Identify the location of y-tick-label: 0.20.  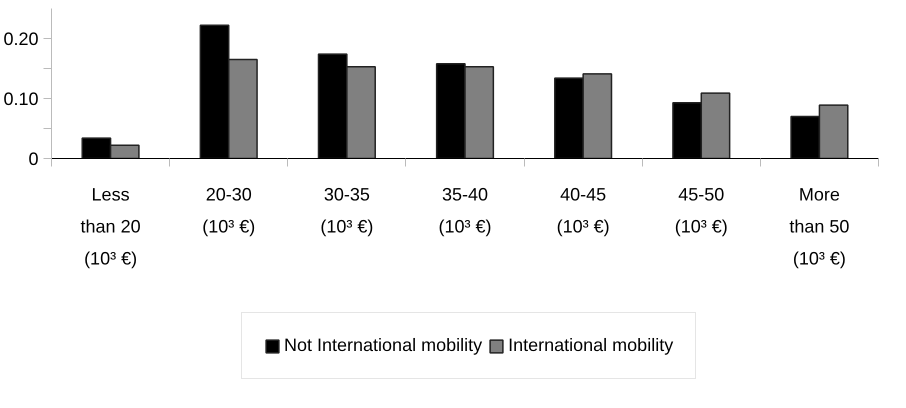
(21, 39).